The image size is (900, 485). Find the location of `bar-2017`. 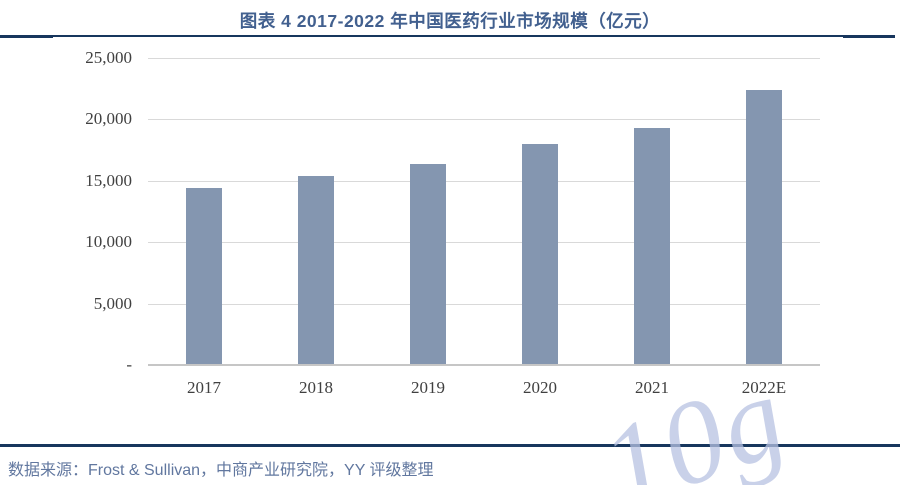

bar-2017 is located at coordinates (204, 276).